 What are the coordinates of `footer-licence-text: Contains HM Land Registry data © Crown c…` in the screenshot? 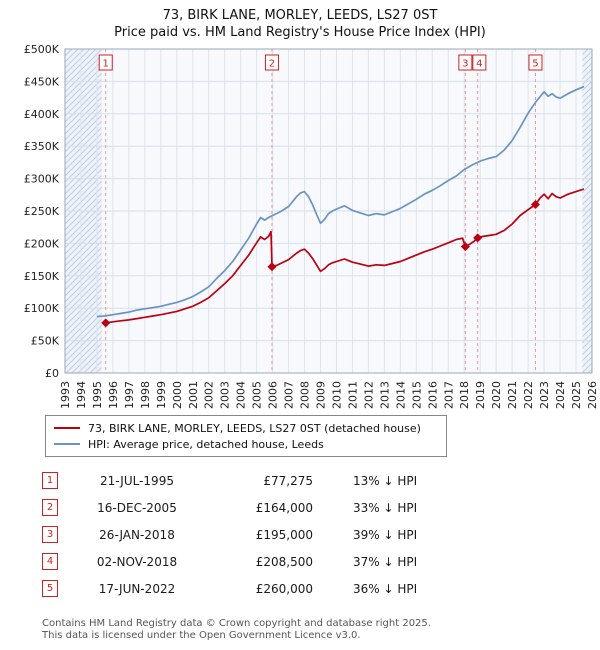 It's located at (236, 630).